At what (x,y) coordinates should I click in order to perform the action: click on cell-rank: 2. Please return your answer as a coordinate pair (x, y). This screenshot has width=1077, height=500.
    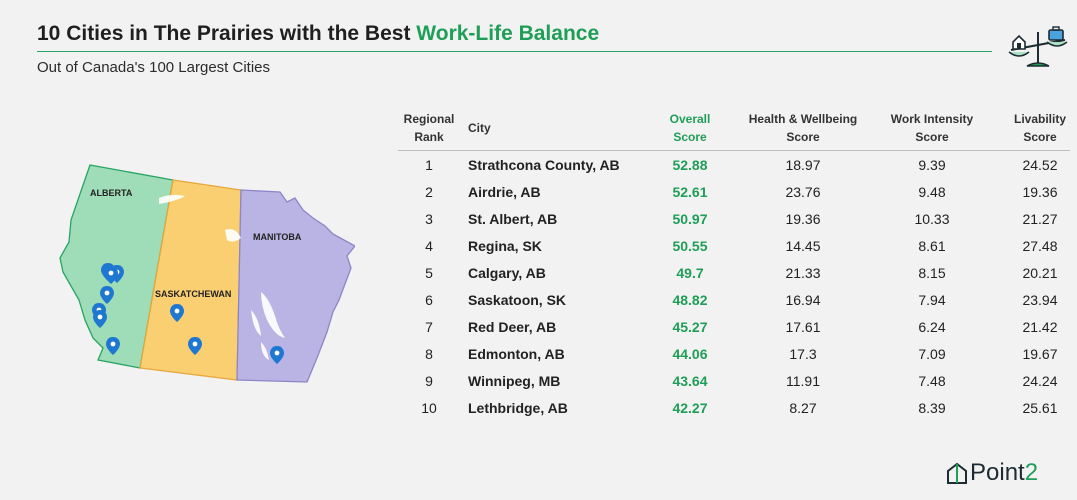
    Looking at the image, I should click on (429, 192).